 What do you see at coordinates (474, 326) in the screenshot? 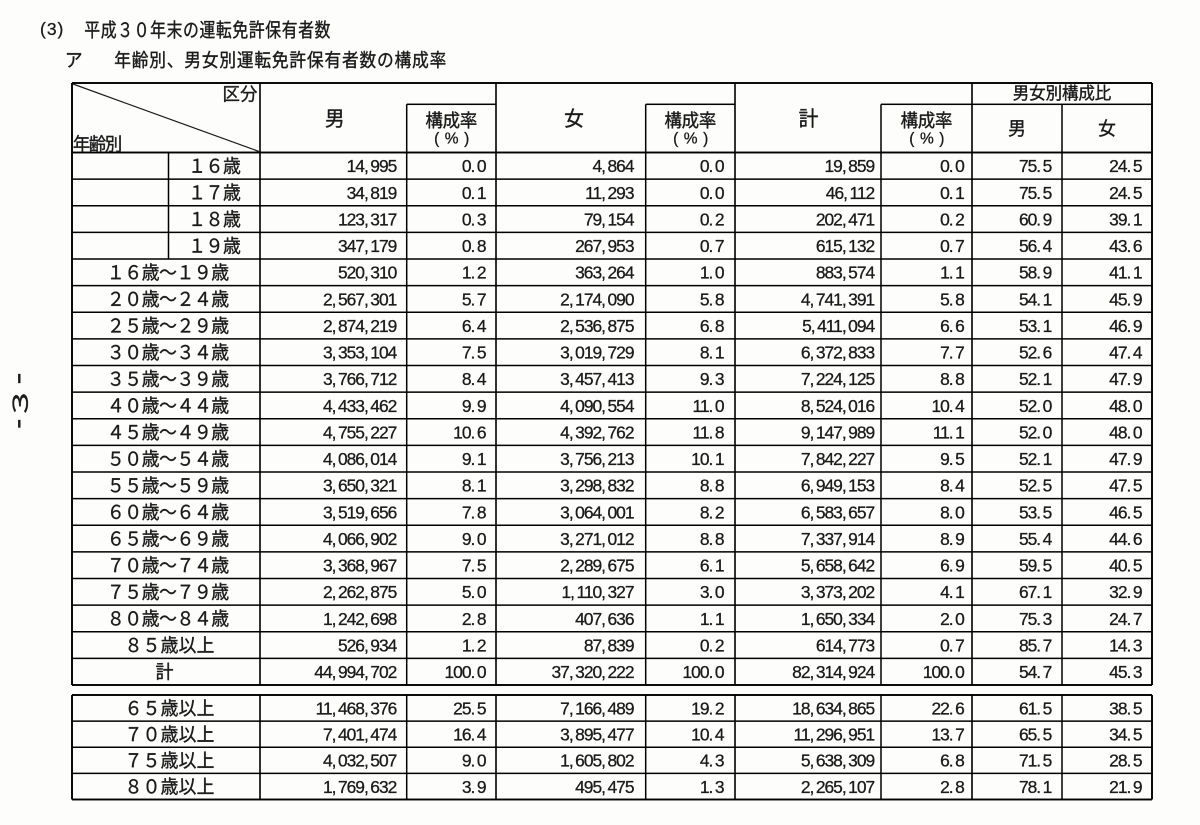
I see `svg-text: 6. 4` at bounding box center [474, 326].